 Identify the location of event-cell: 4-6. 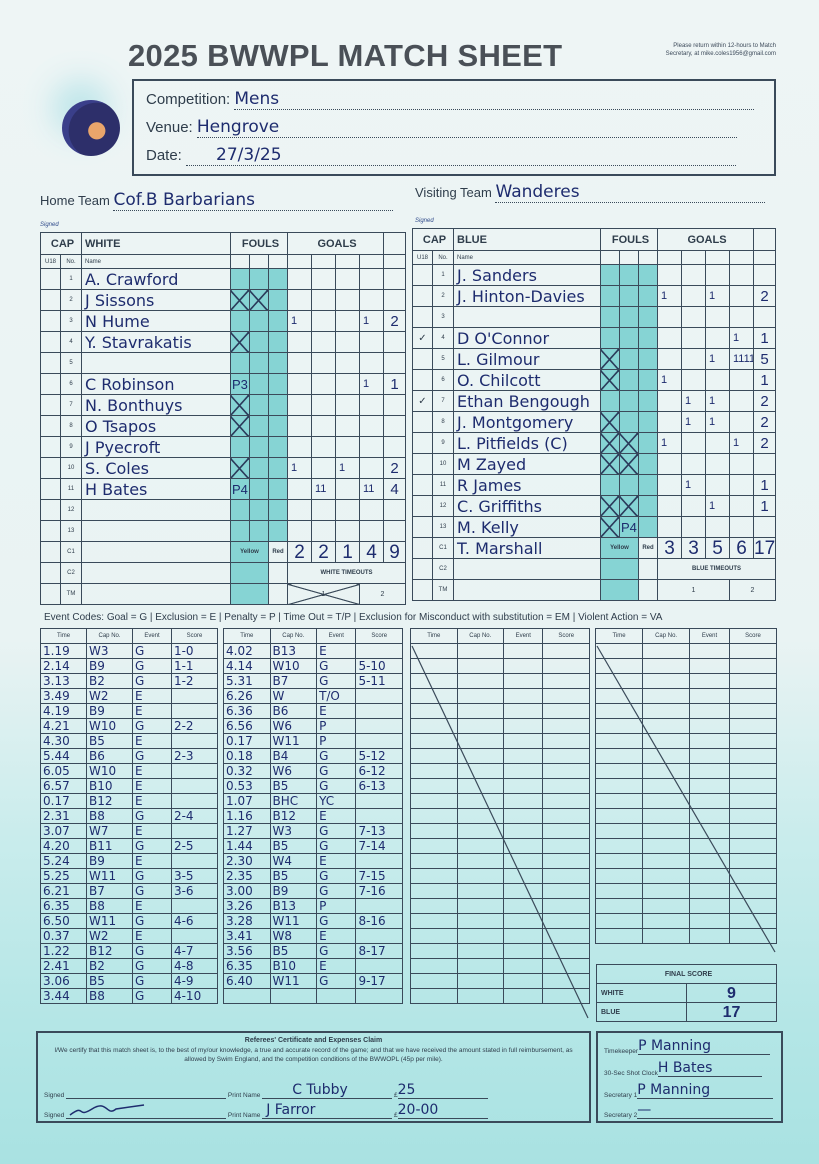
(194, 921).